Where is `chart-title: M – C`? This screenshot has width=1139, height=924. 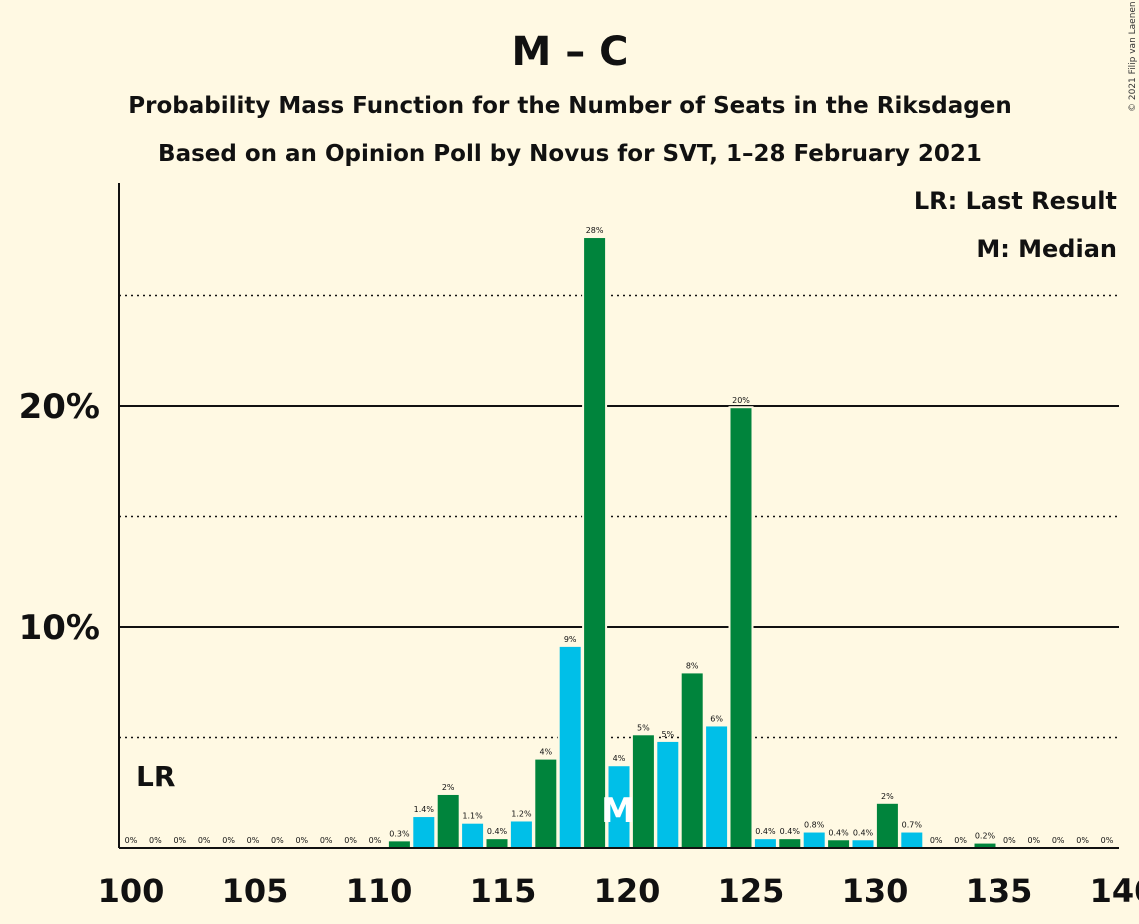 chart-title: M – C is located at coordinates (569, 52).